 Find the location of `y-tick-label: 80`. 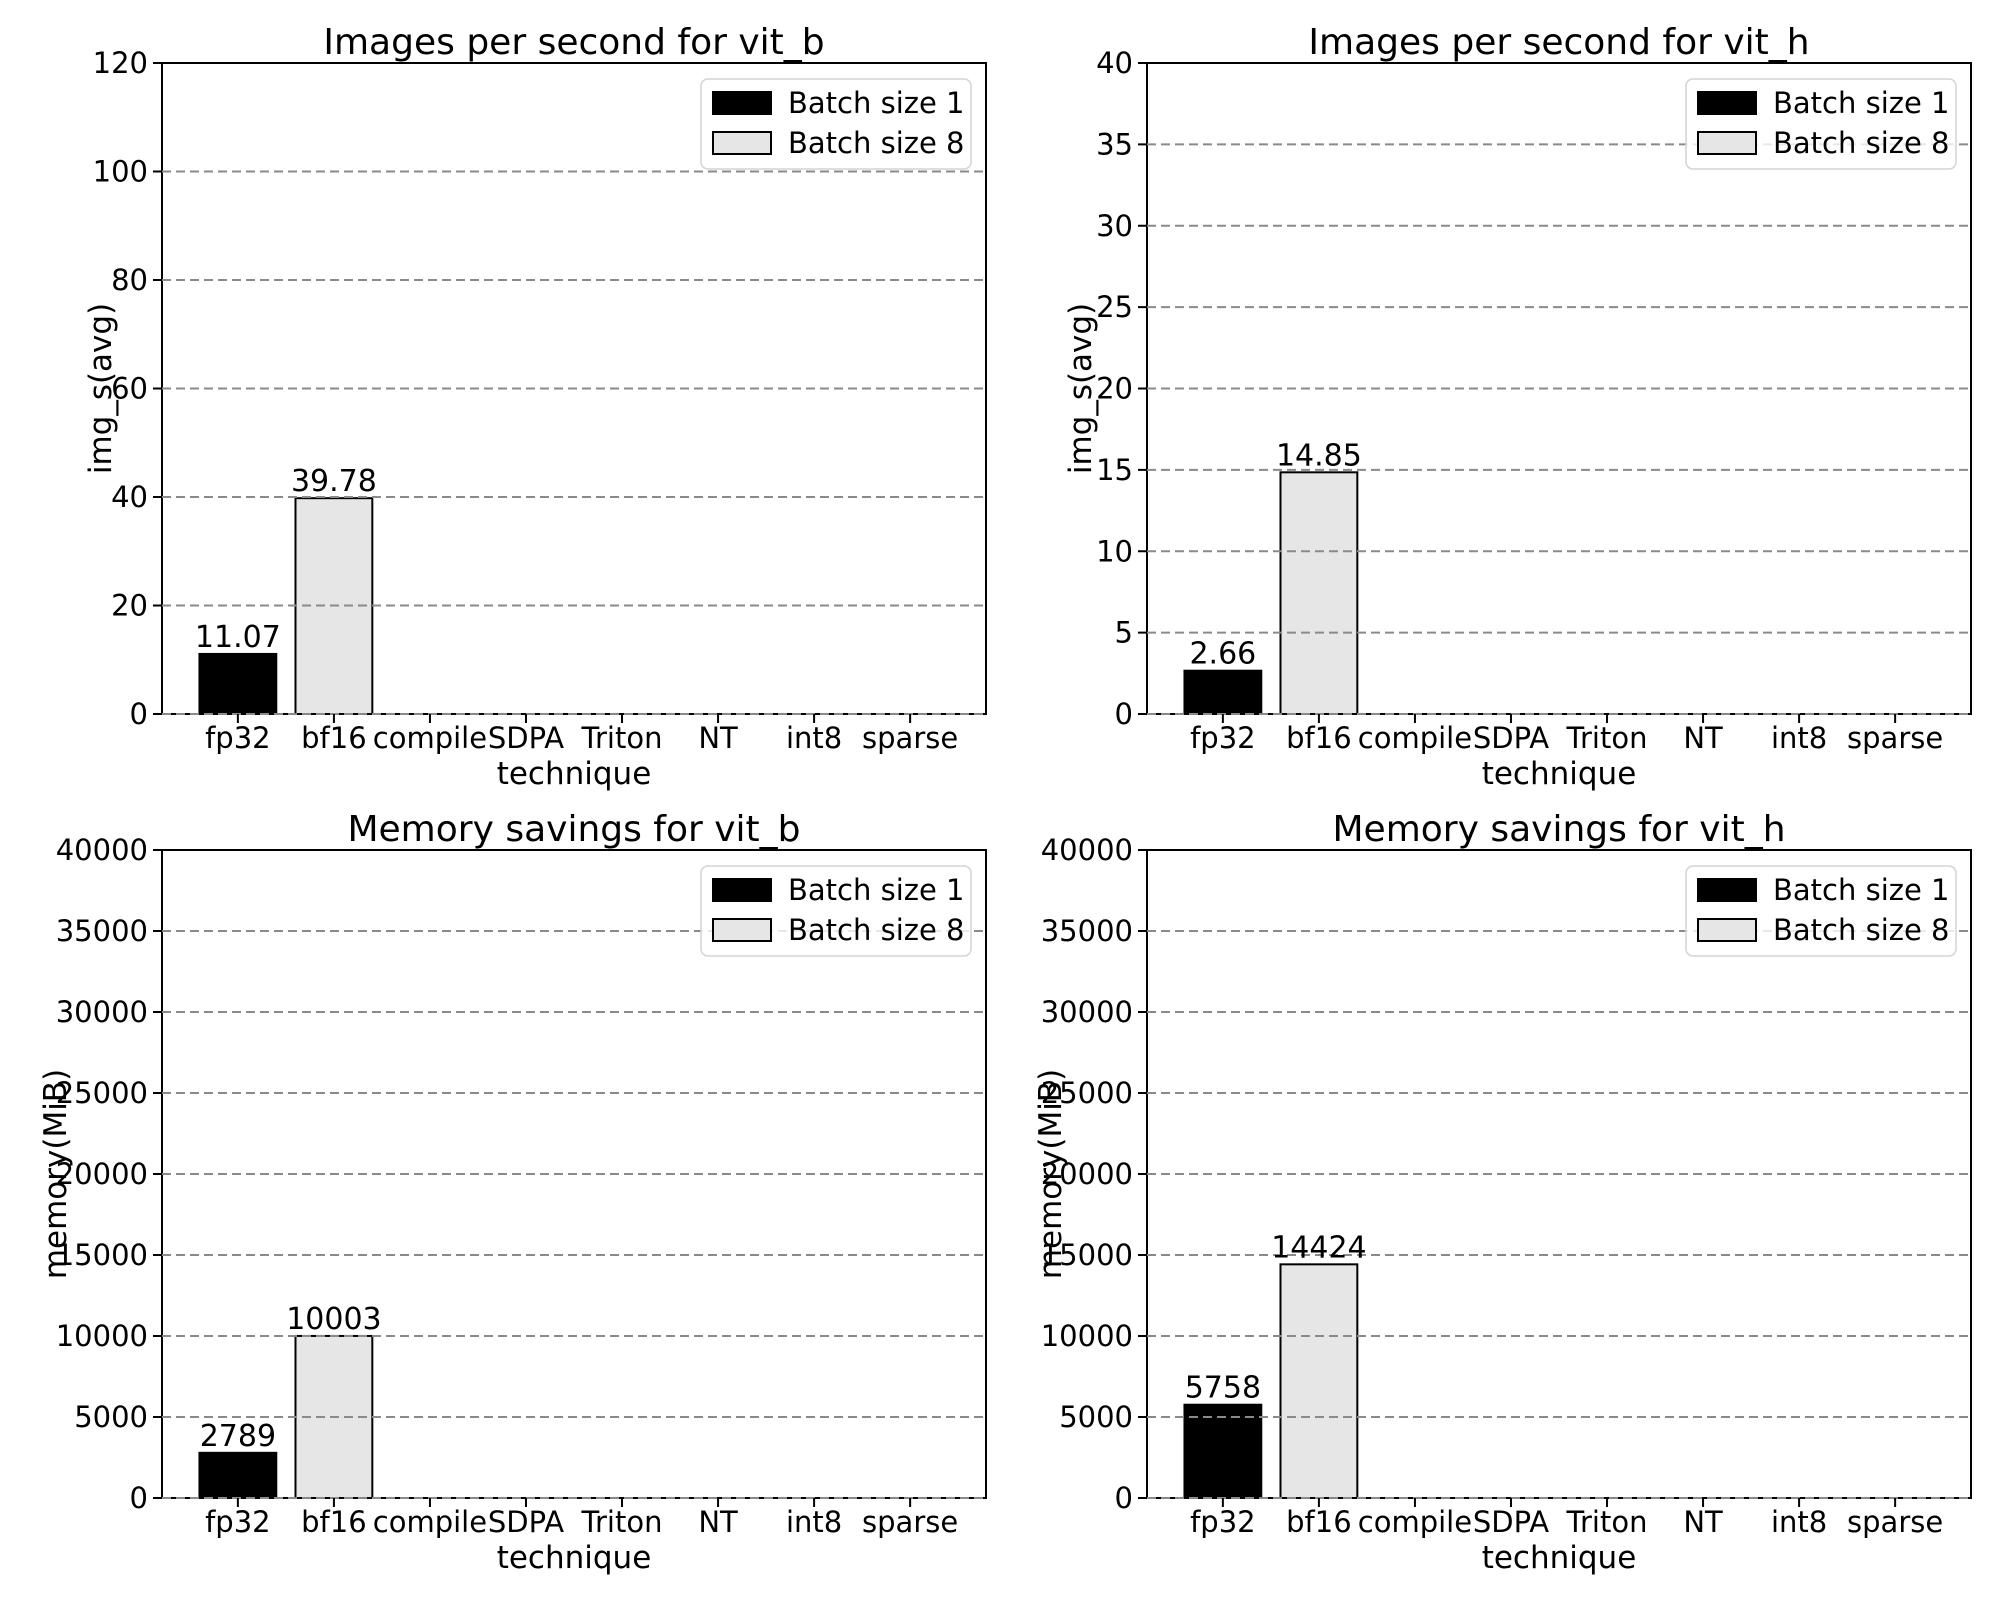

y-tick-label: 80 is located at coordinates (129, 280).